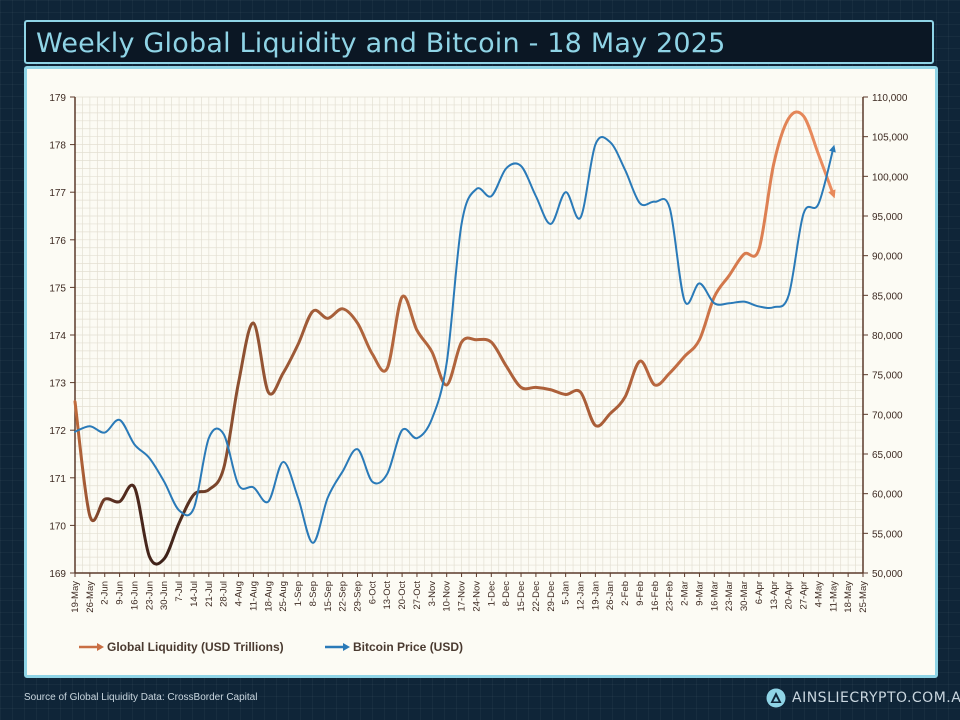  I want to click on x-tick-label: 7-Jul, so click(179, 591).